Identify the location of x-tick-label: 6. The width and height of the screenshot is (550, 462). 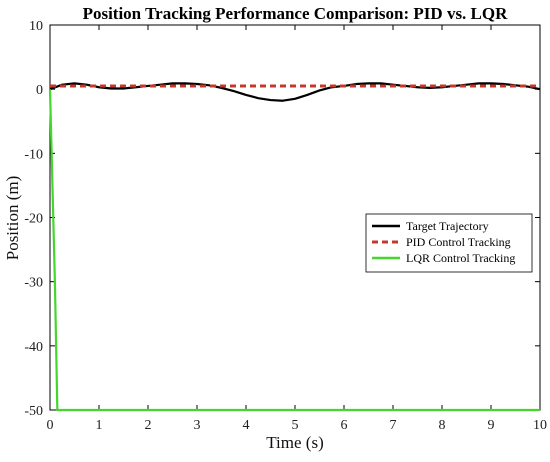
(344, 425).